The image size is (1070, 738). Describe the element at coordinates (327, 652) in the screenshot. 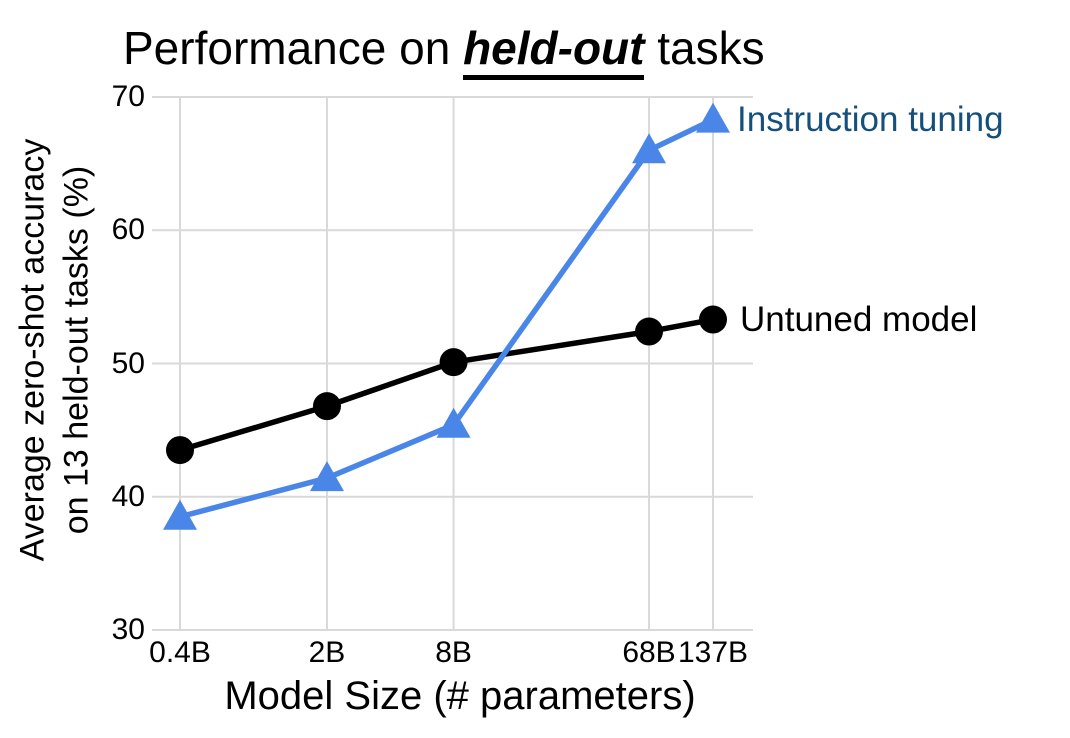

I see `x-tick-label: 2B` at that location.